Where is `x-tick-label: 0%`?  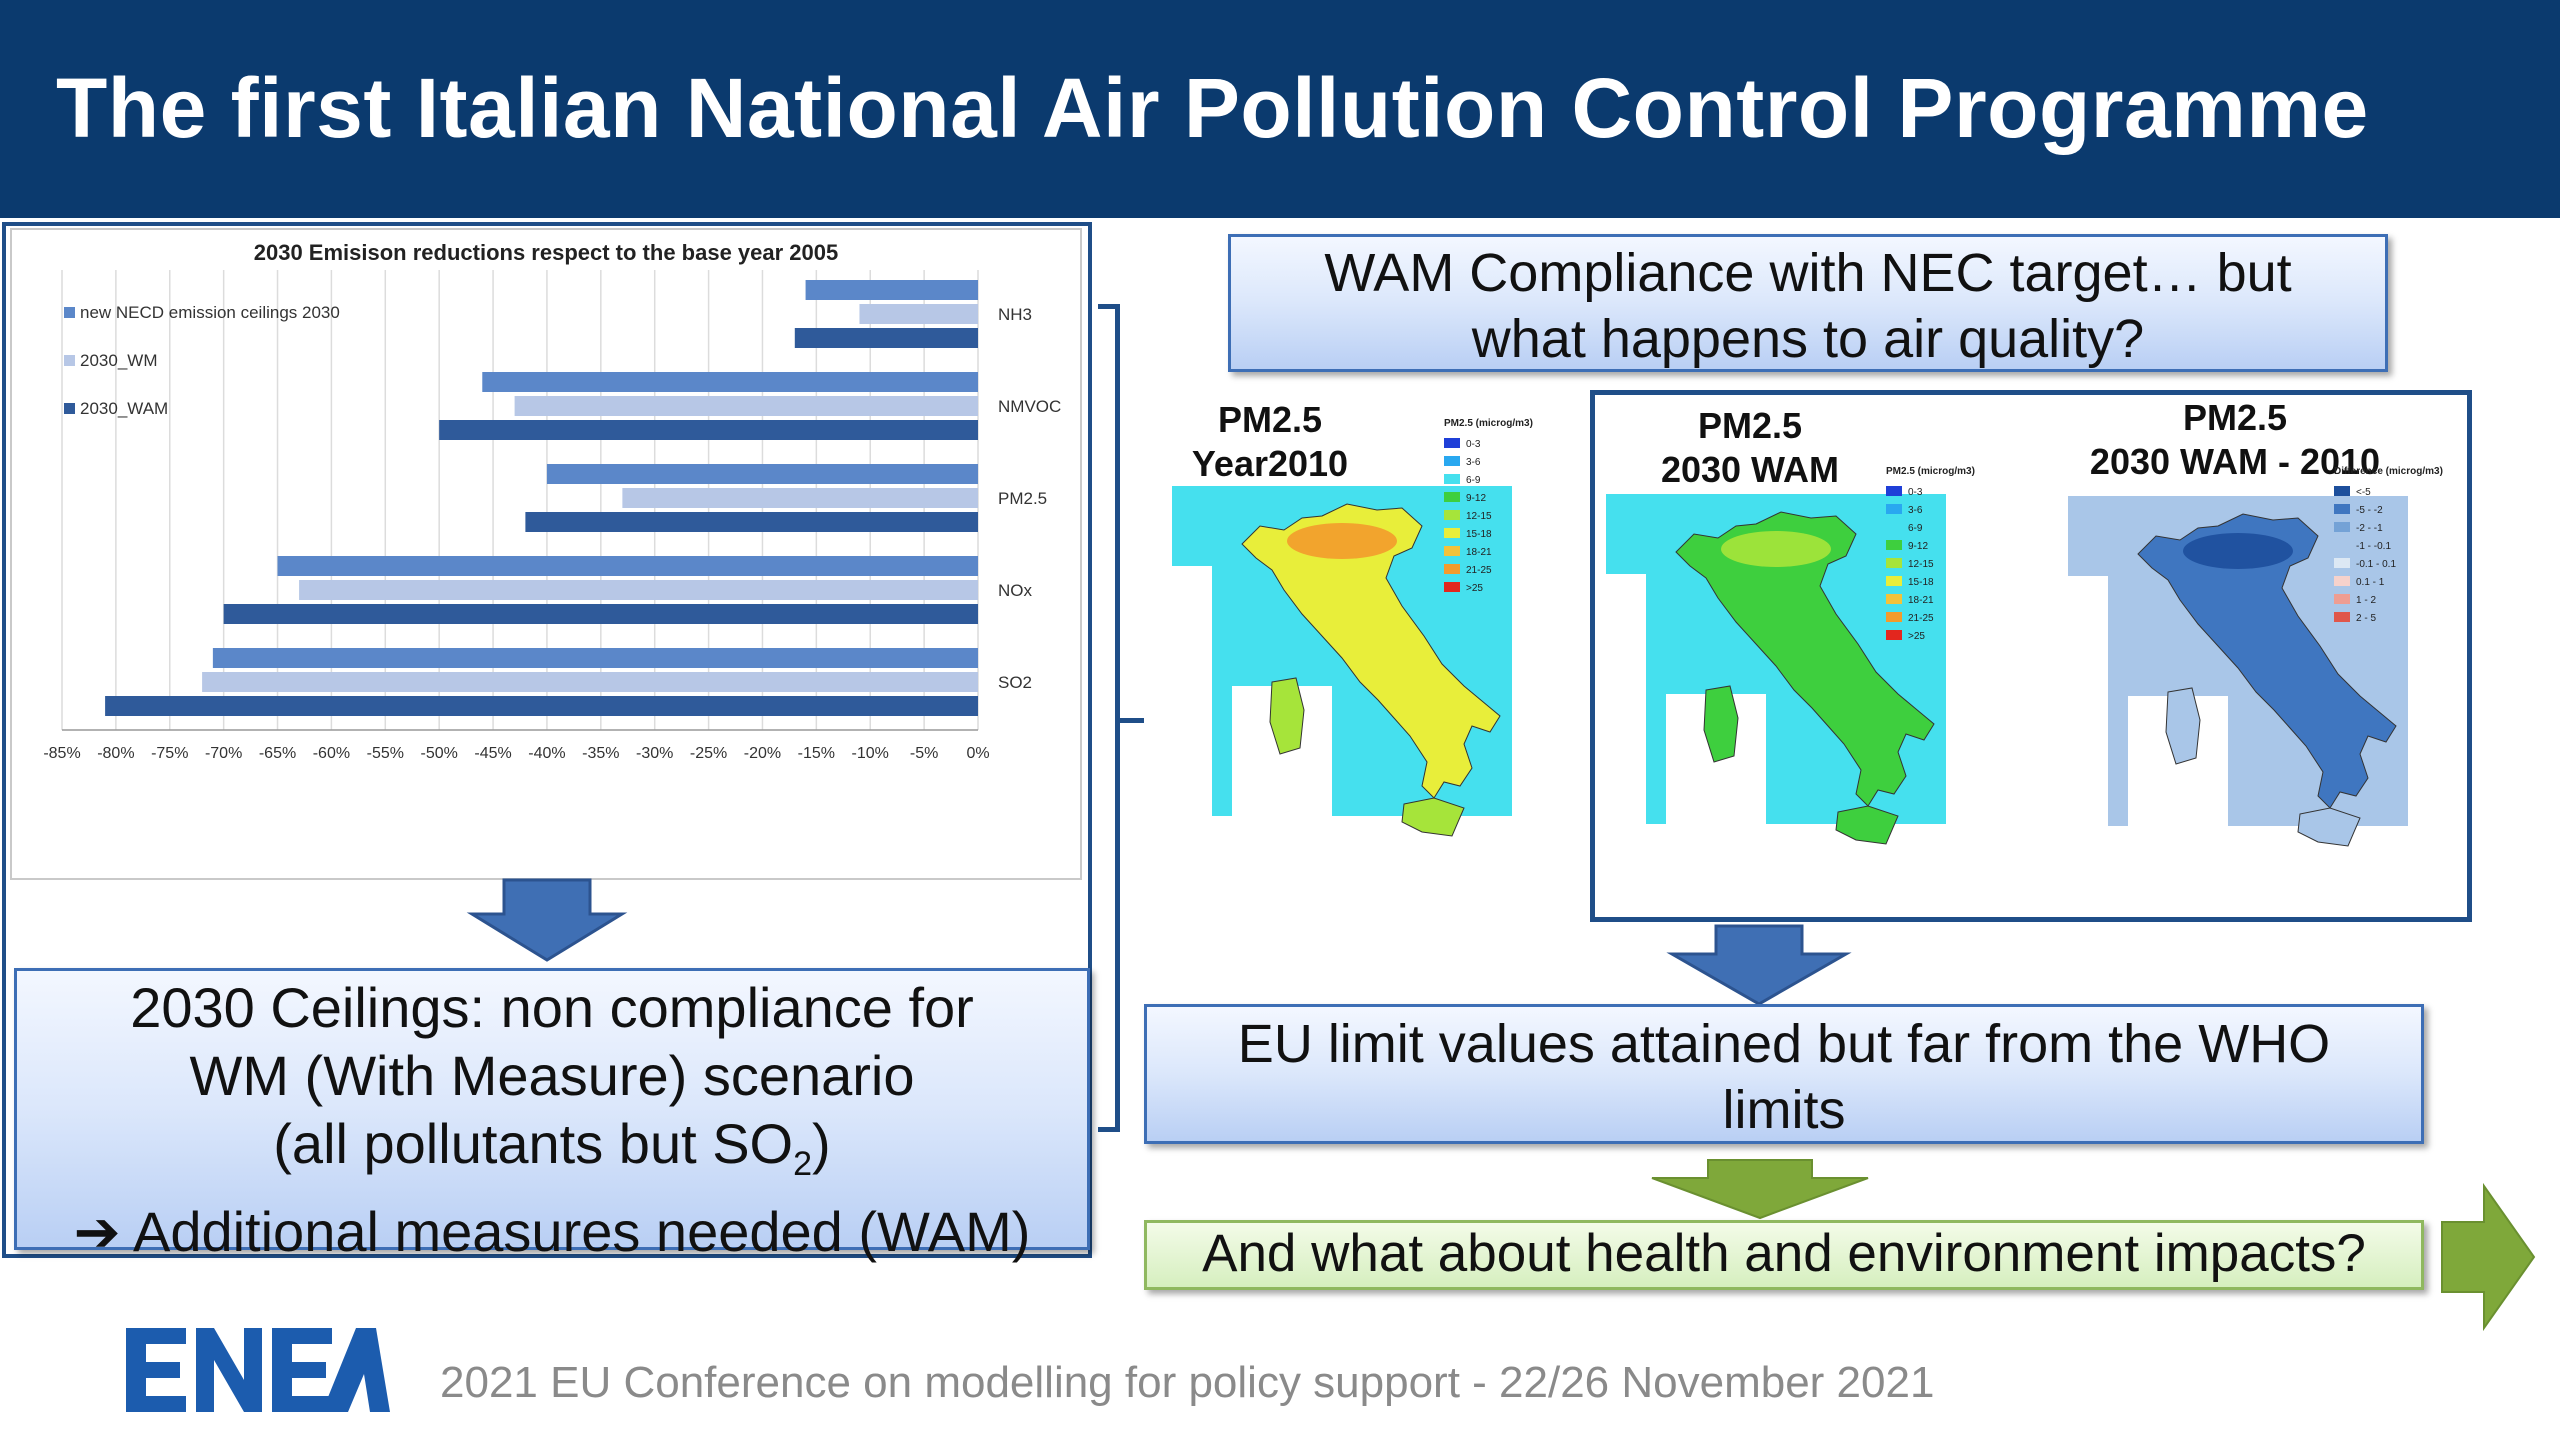
x-tick-label: 0% is located at coordinates (977, 753).